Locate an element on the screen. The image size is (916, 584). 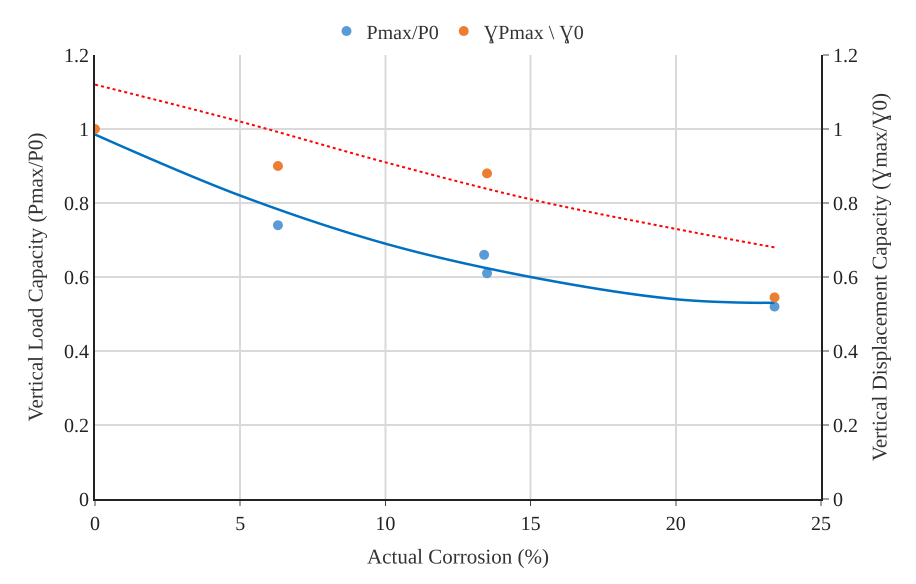
legend-label: Pmax/P0 is located at coordinates (402, 33).